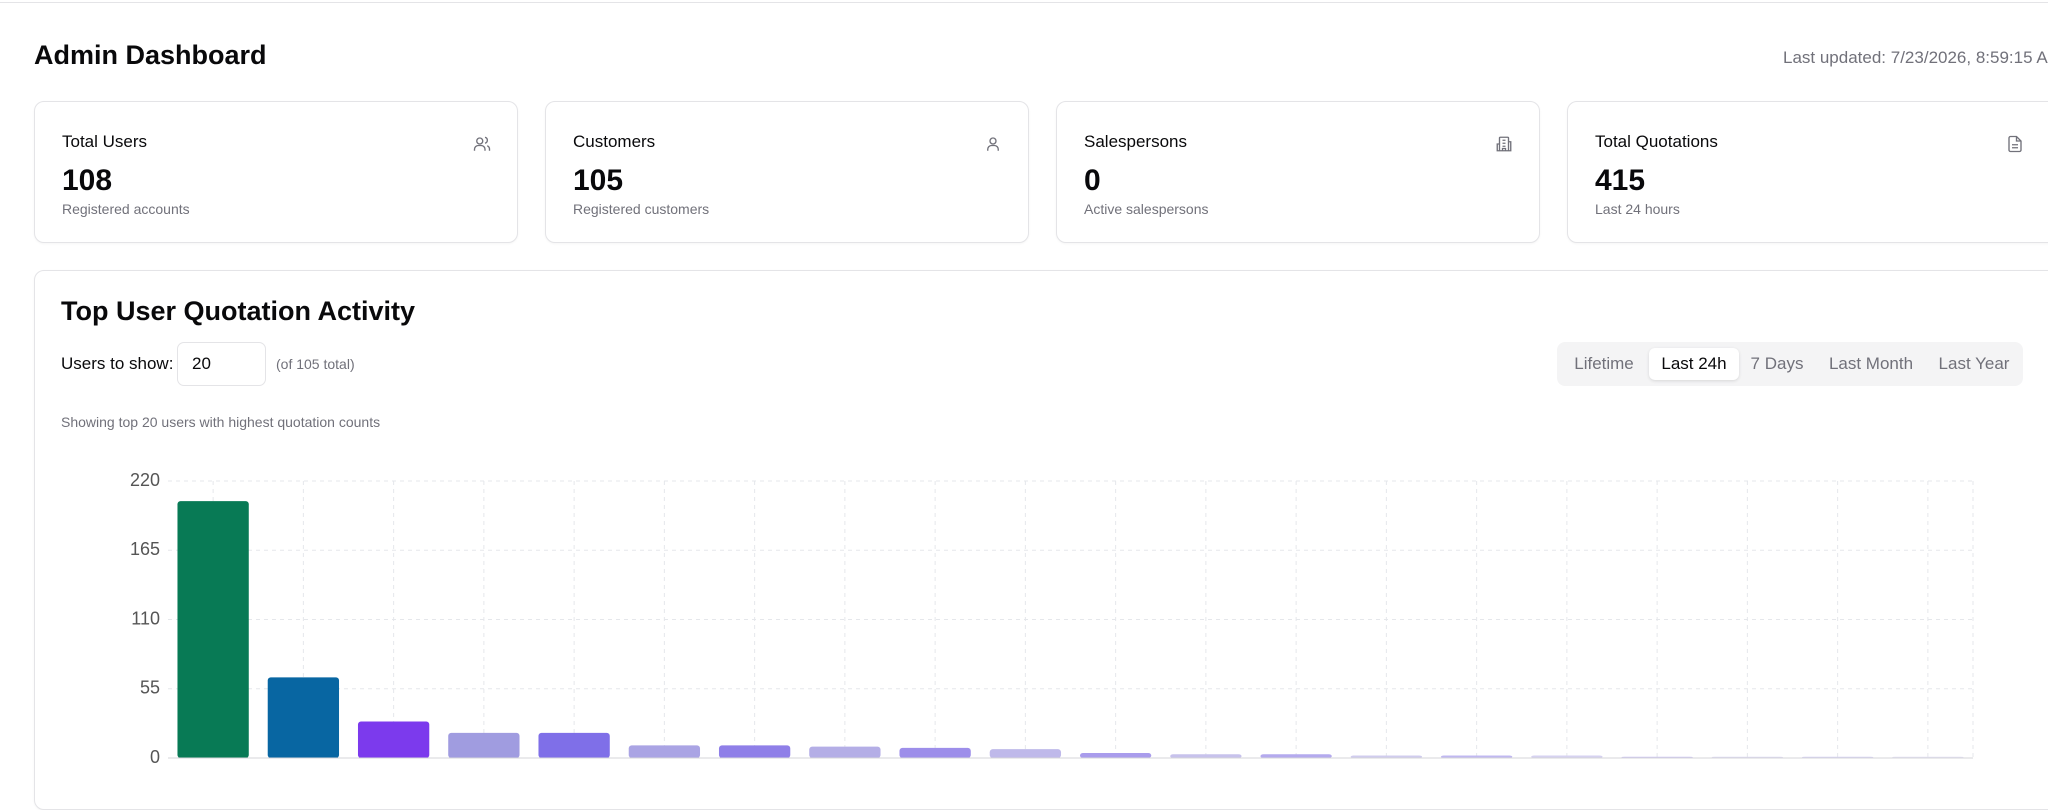 The width and height of the screenshot is (2048, 810). I want to click on stat-card: Salespersons 0 Active salespersons, so click(1298, 172).